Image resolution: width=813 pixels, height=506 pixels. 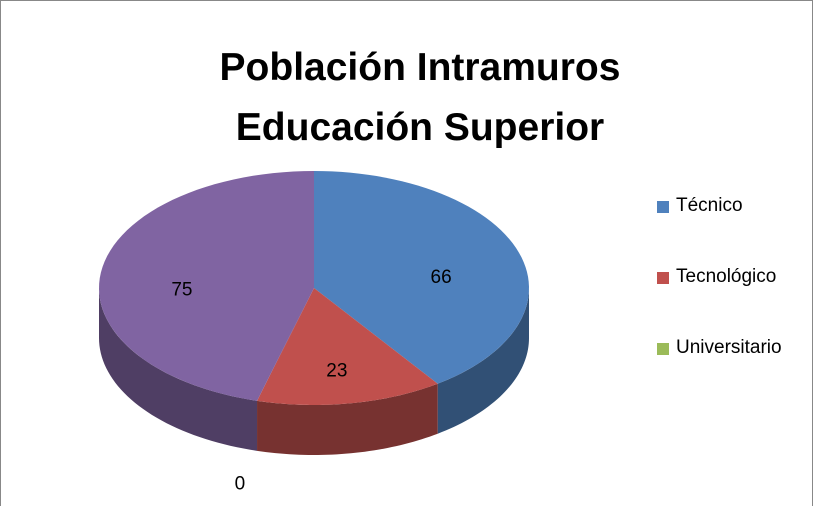 What do you see at coordinates (336, 370) in the screenshot?
I see `data-label: 23` at bounding box center [336, 370].